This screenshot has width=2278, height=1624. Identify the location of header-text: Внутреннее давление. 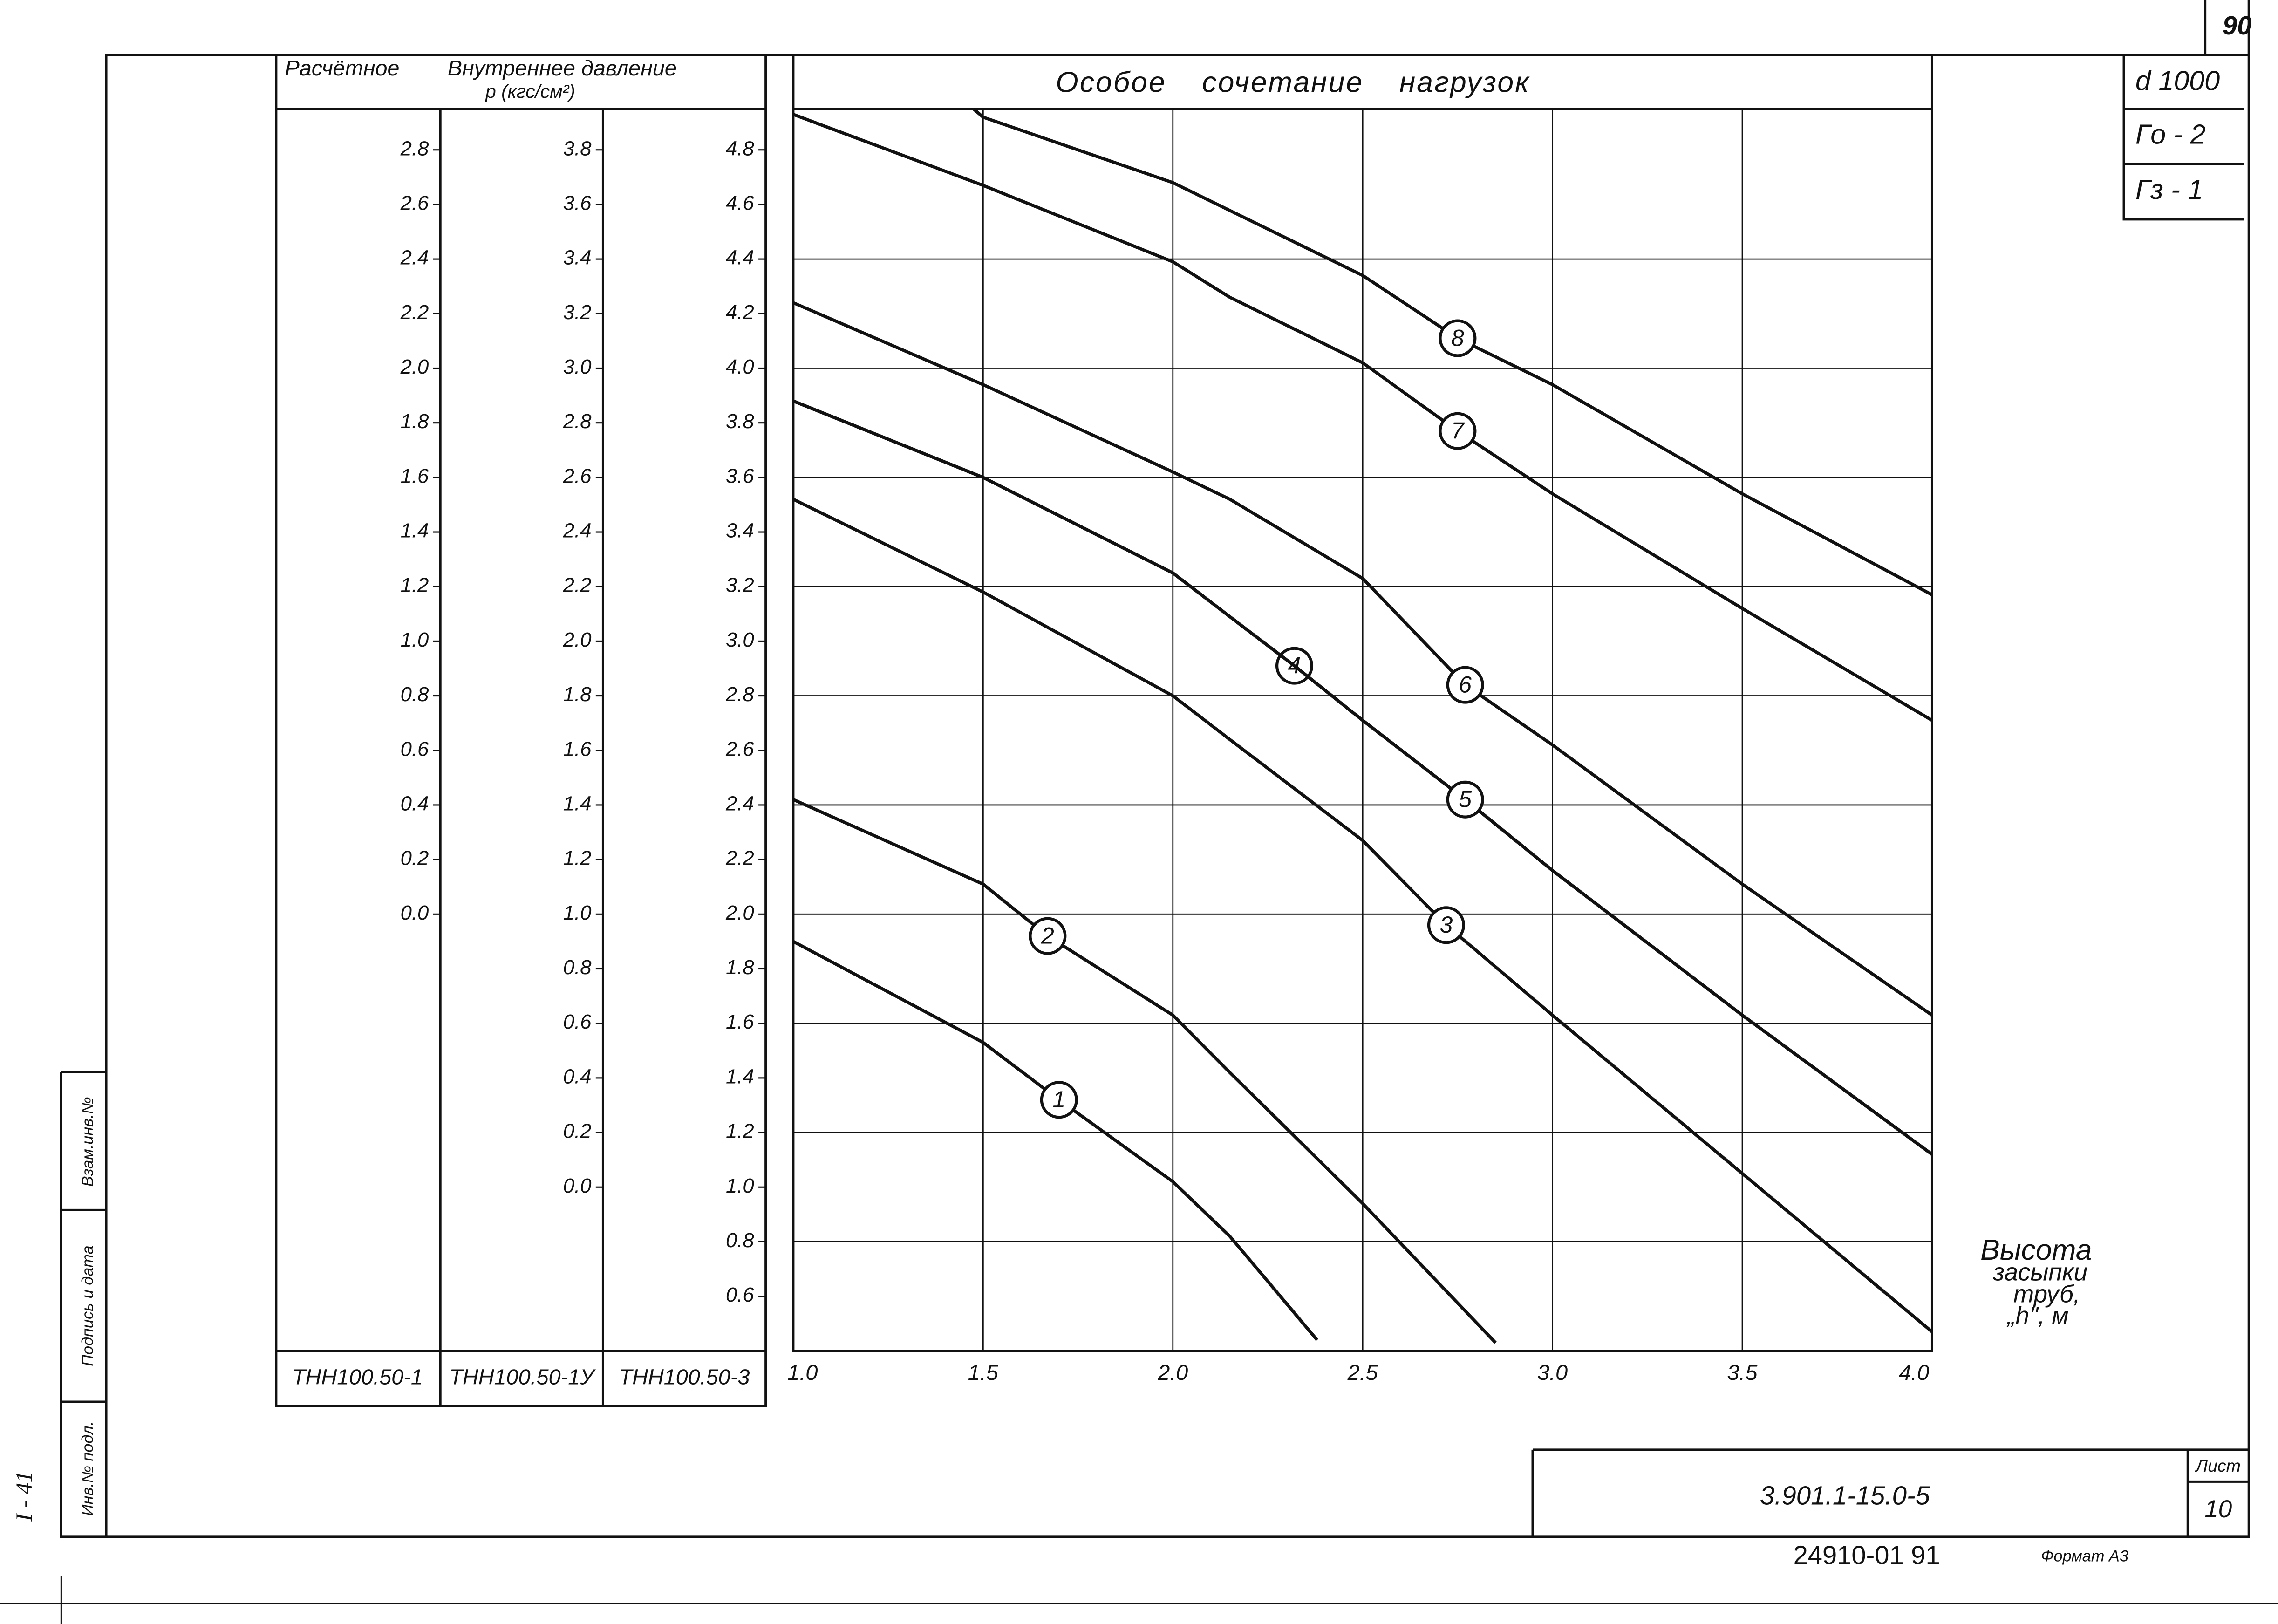
(563, 68).